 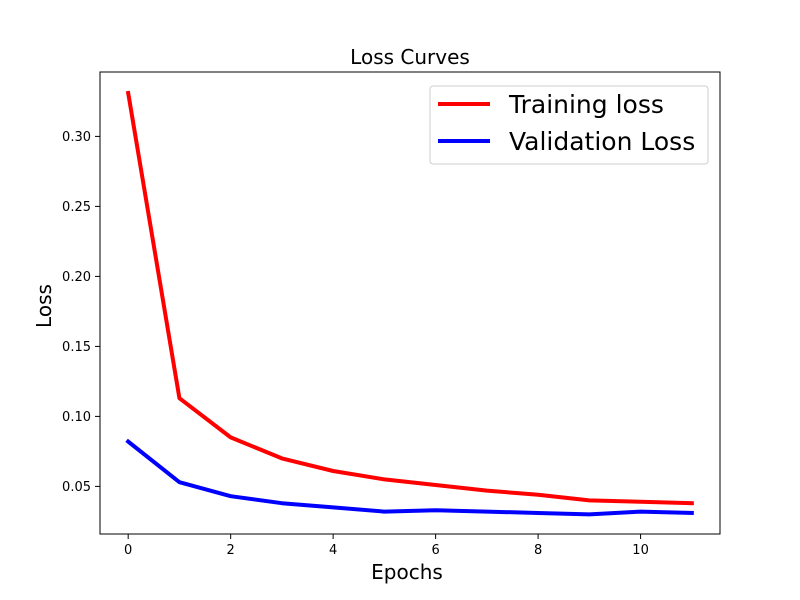 I want to click on legend-box, so click(x=569, y=125).